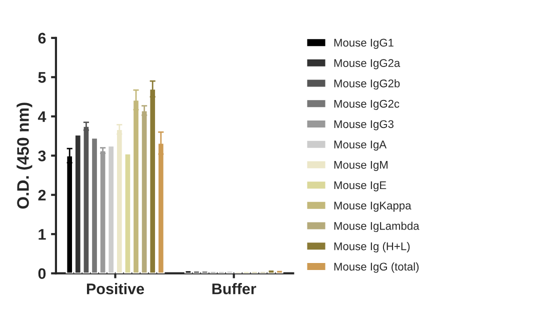  What do you see at coordinates (42, 77) in the screenshot?
I see `y-tick-label: 5` at bounding box center [42, 77].